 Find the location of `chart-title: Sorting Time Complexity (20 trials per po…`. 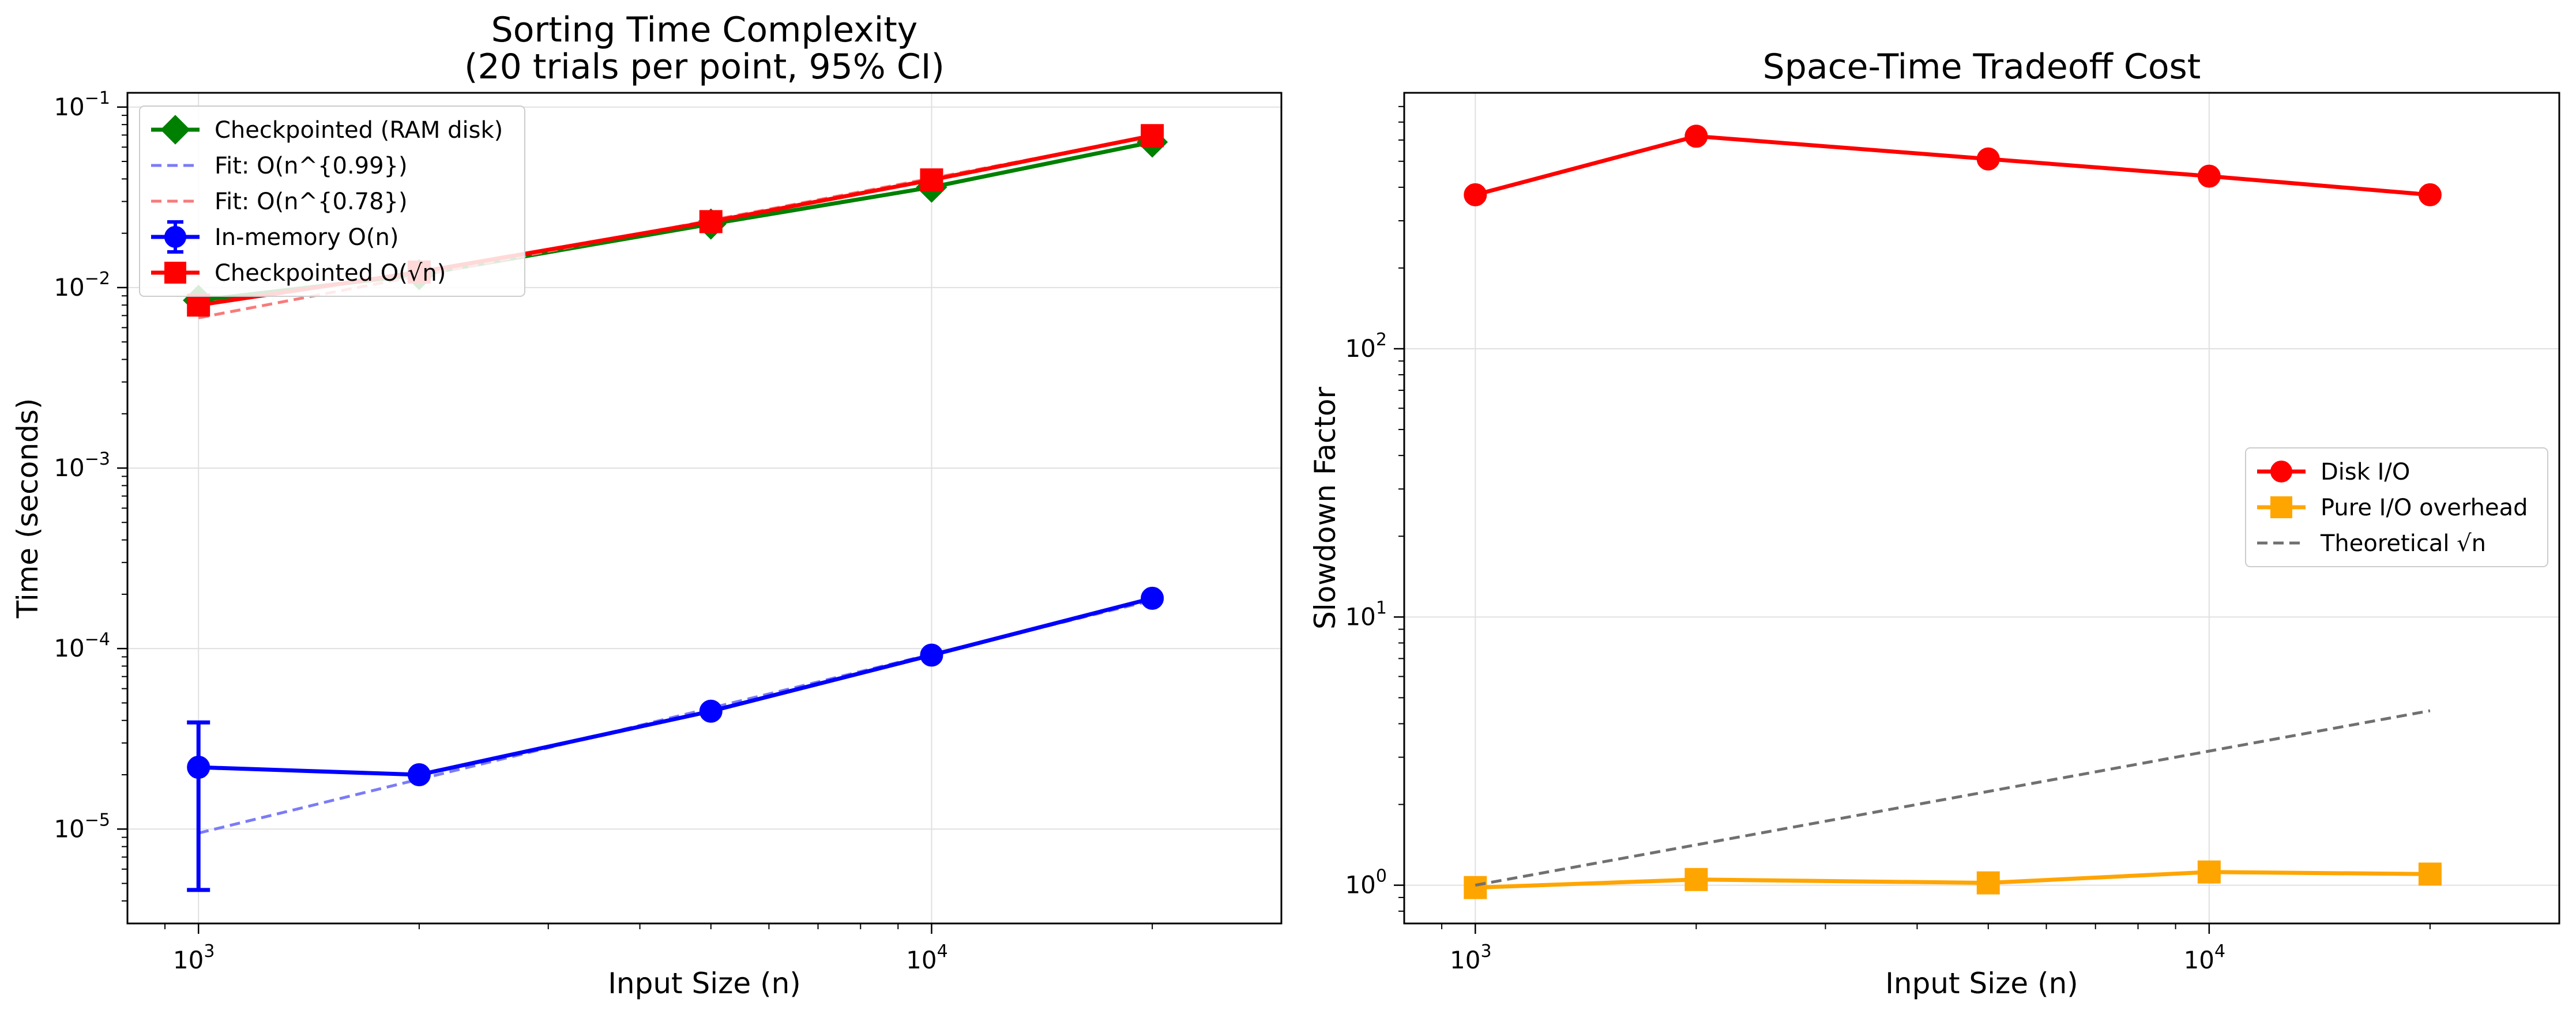

chart-title: Sorting Time Complexity (20 trials per po… is located at coordinates (704, 48).